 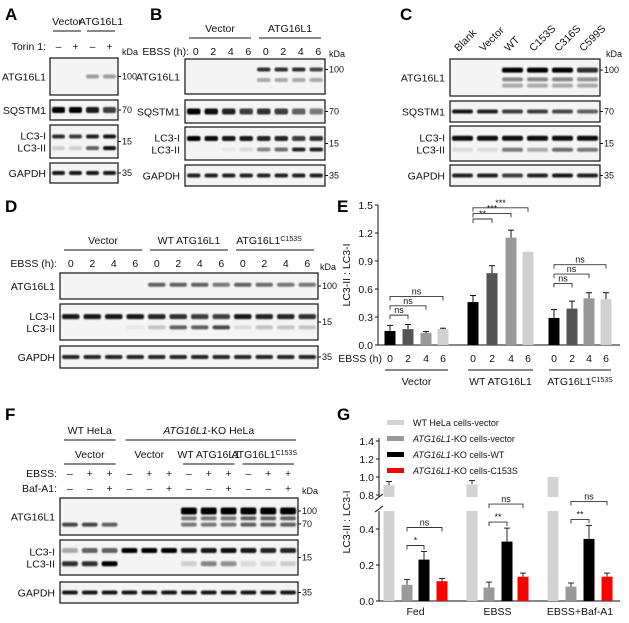 I want to click on axis-break-mark, so click(x=379, y=497).